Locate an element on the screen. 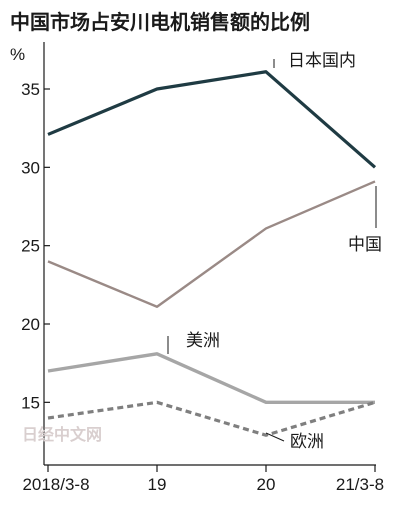  y-unit-label: % is located at coordinates (17, 54).